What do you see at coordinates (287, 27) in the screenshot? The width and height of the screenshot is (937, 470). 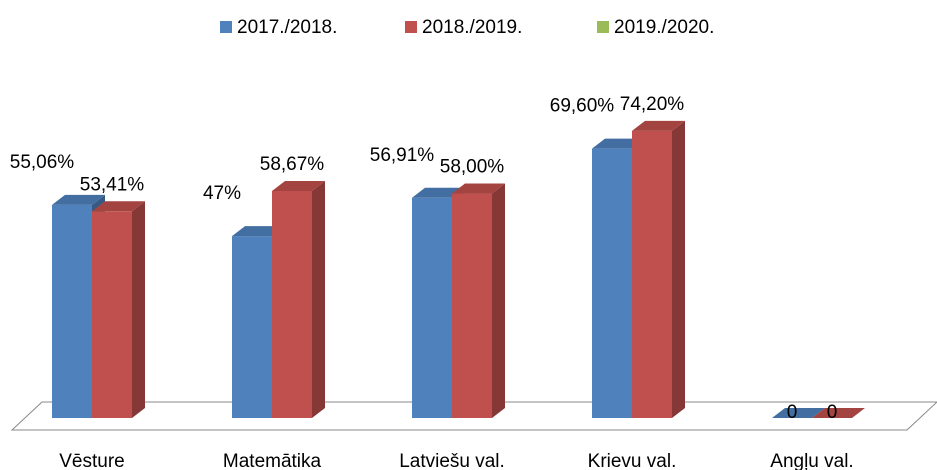 I see `legend-label: 2017./2018.` at bounding box center [287, 27].